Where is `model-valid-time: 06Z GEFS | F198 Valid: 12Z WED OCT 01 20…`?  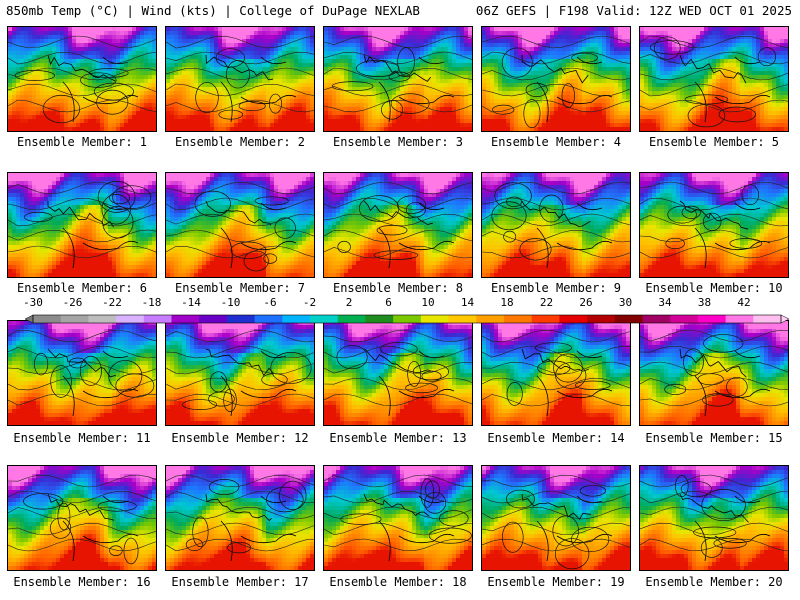
model-valid-time: 06Z GEFS | F198 Valid: 12Z WED OCT 01 20… is located at coordinates (633, 10).